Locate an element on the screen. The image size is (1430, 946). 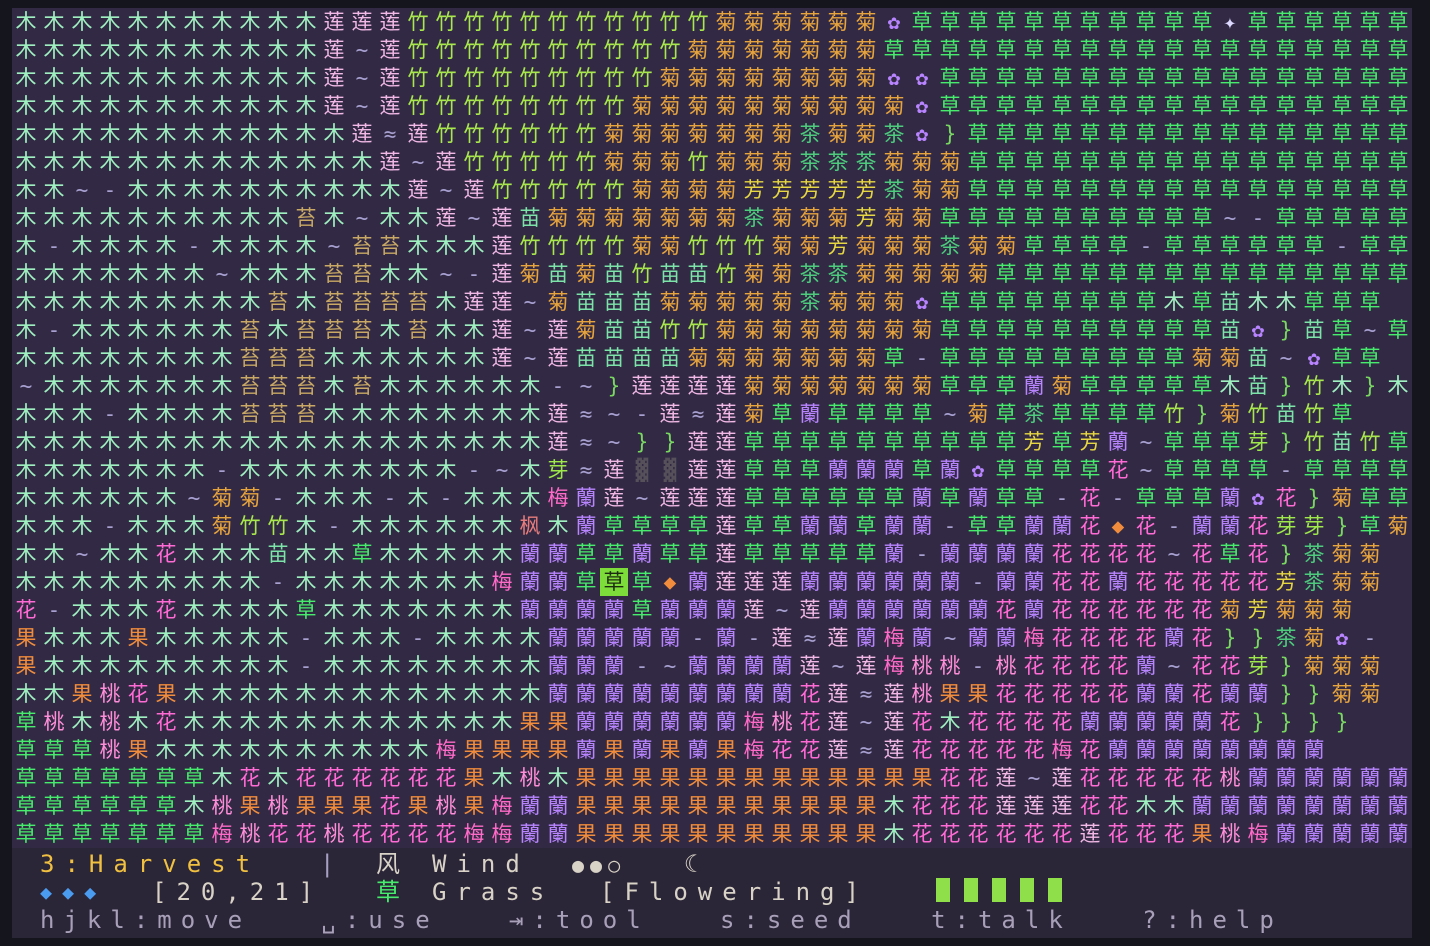
map-tile: 果 is located at coordinates (586, 778).